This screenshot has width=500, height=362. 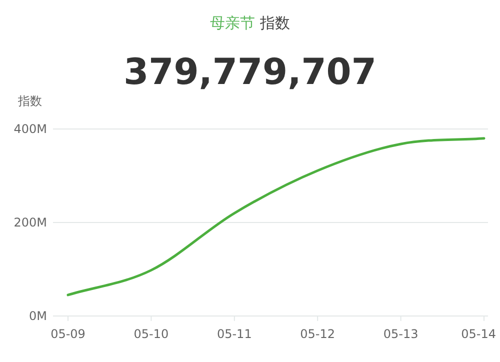 I want to click on x-tick-label: 05-11, so click(x=234, y=334).